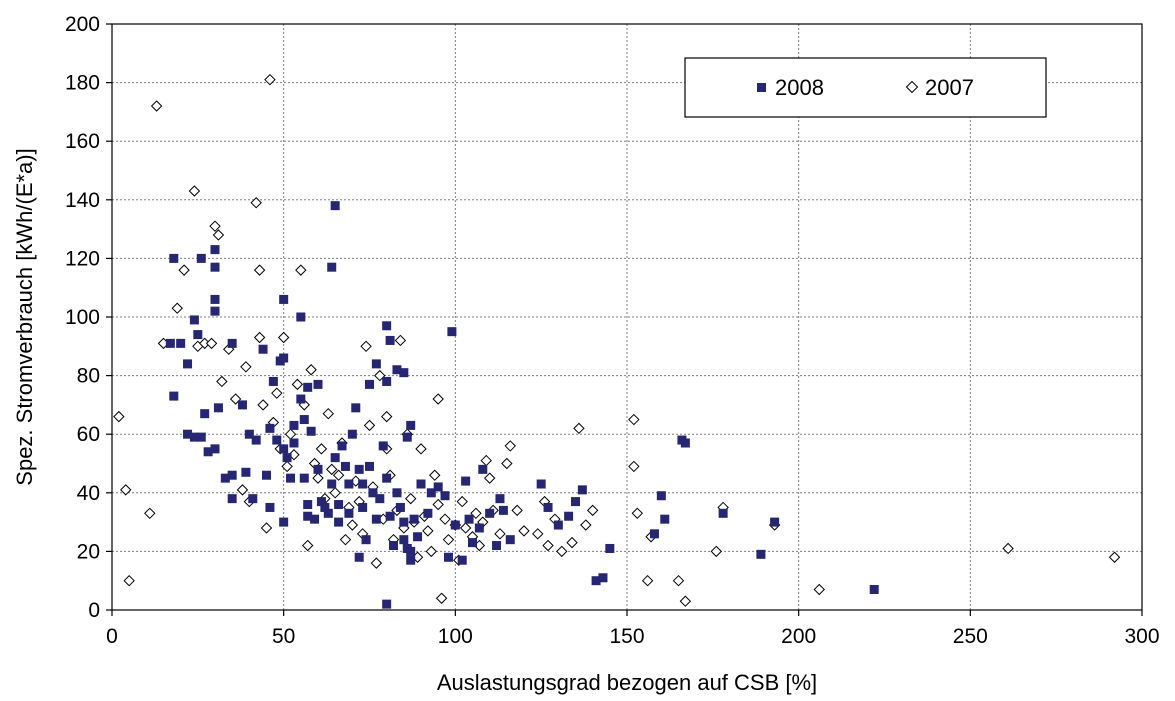  Describe the element at coordinates (82, 200) in the screenshot. I see `y-tick-label: 140` at that location.